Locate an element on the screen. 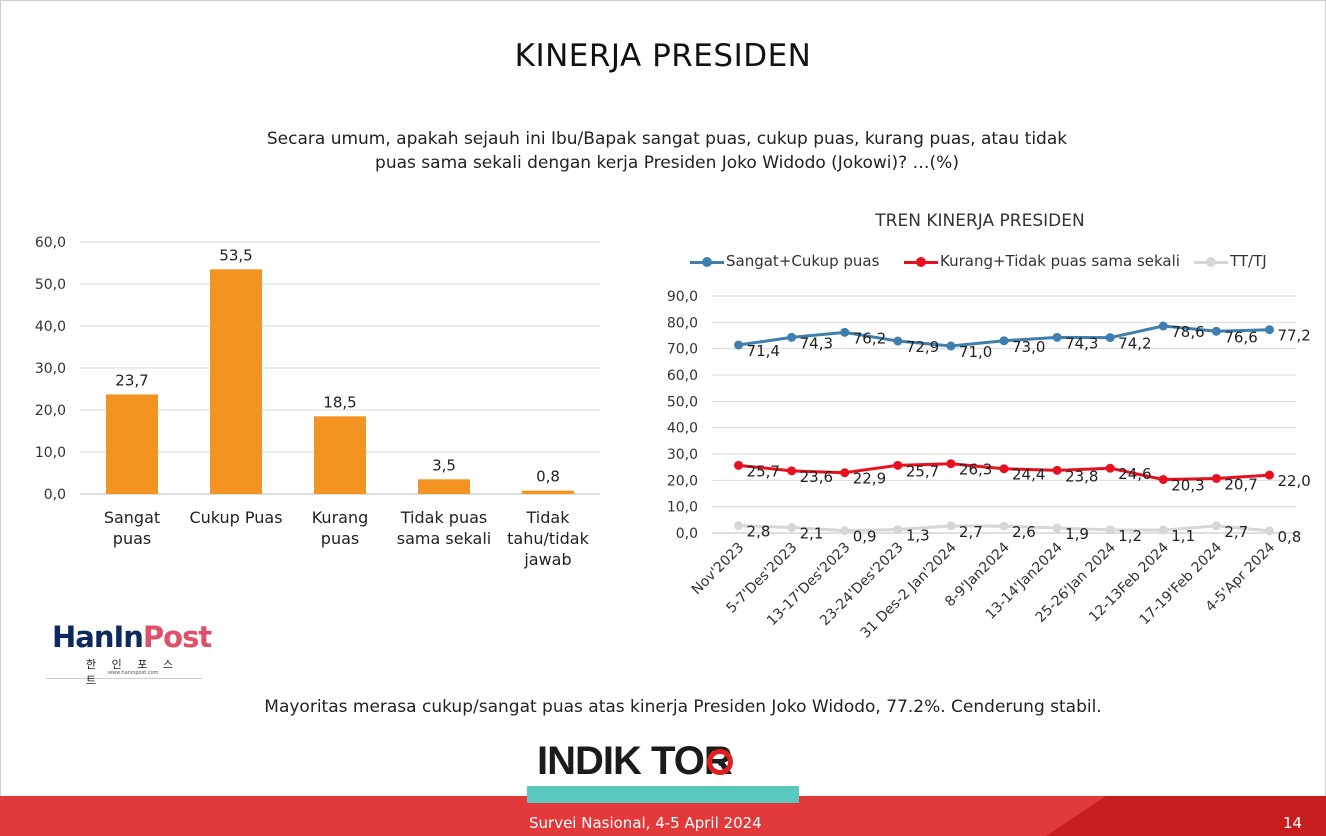  haninpost-korean-text: 한 인 포 스 트 is located at coordinates (132, 672).